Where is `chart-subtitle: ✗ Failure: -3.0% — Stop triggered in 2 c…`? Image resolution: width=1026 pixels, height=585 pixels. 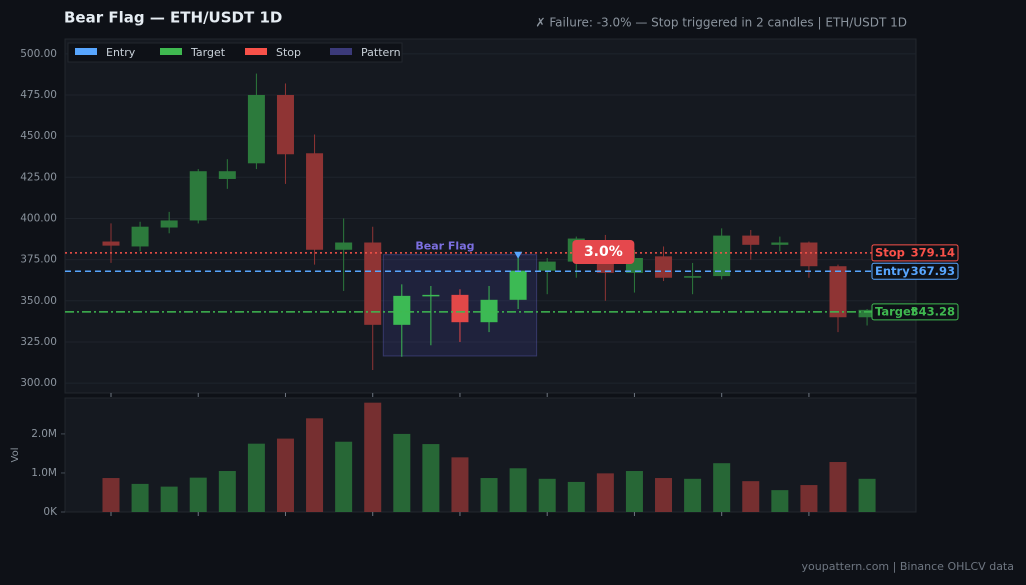 chart-subtitle: ✗ Failure: -3.0% — Stop triggered in 2 c… is located at coordinates (721, 23).